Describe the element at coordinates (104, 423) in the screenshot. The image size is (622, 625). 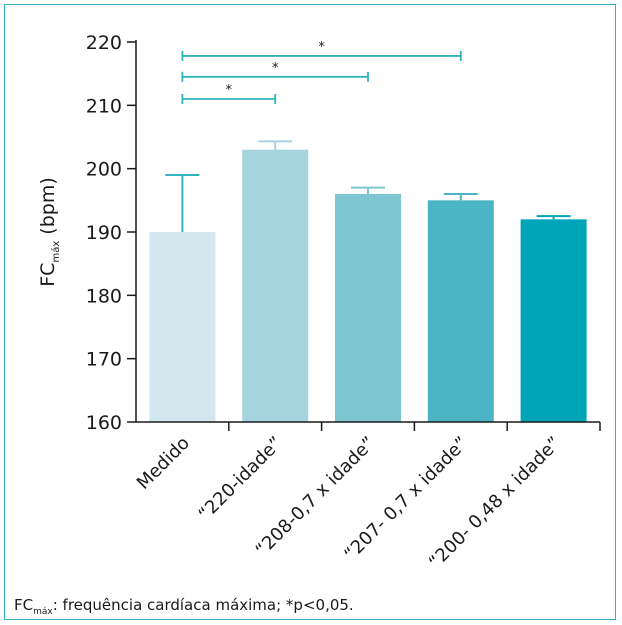
I see `y-tick-label-0: 160` at that location.